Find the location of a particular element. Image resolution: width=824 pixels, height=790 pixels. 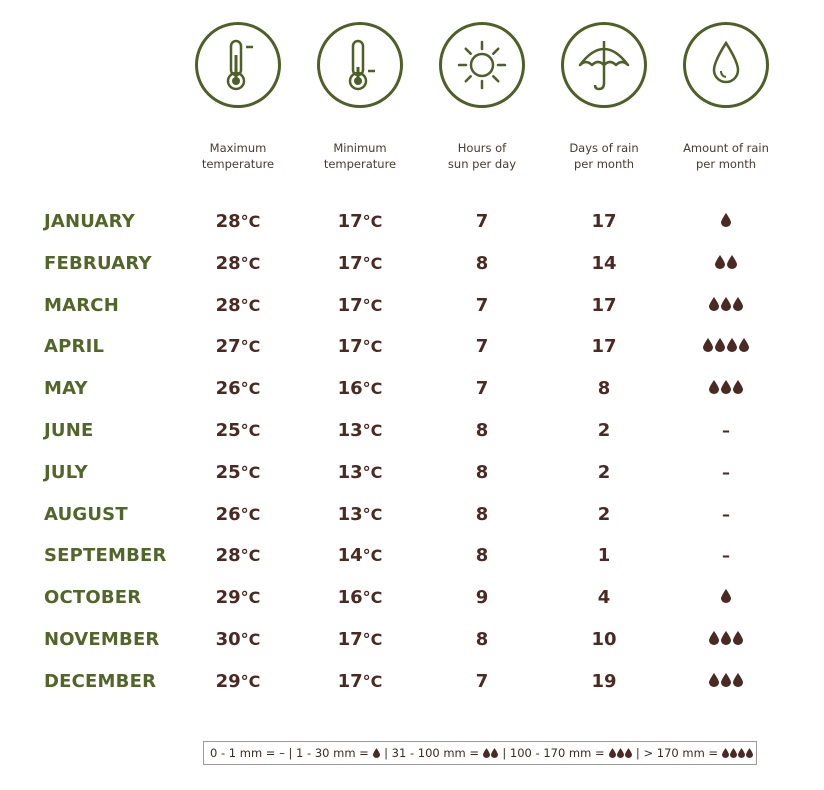

rain-days: 2 is located at coordinates (604, 514).